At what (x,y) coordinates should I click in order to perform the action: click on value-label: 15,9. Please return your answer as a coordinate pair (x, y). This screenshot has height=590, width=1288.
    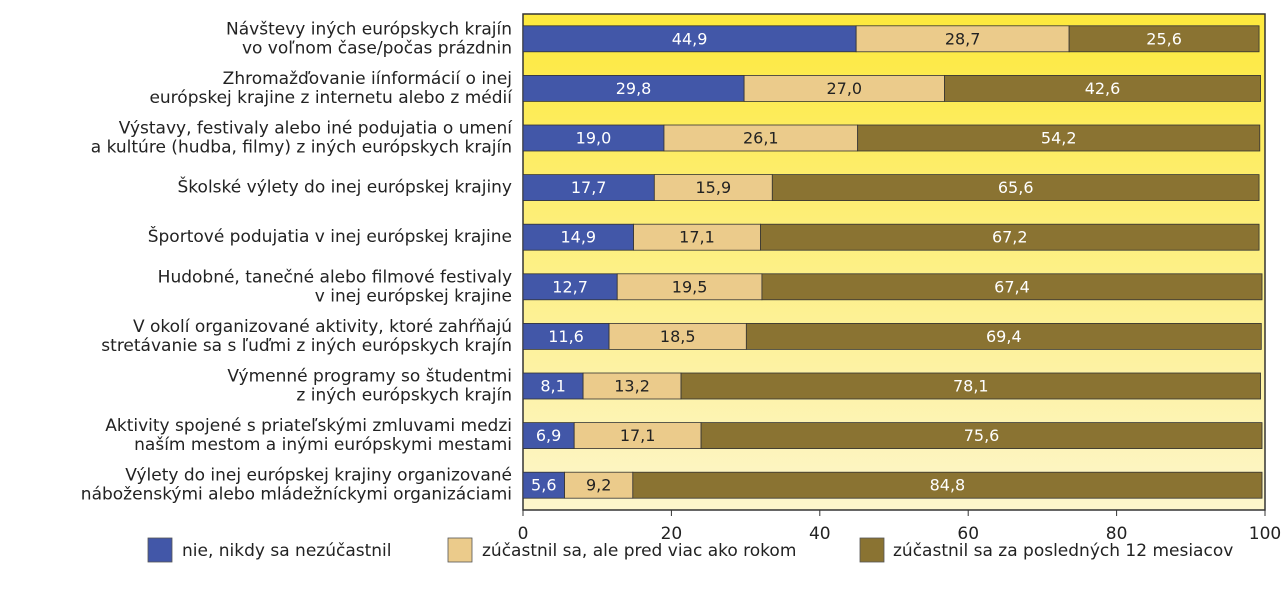
    Looking at the image, I should click on (714, 187).